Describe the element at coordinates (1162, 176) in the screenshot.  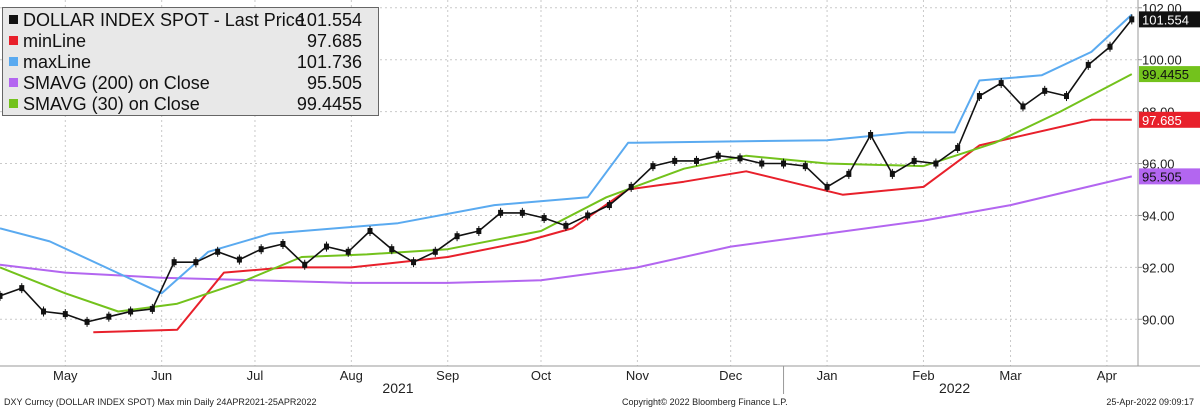
I see `last-value-tag-label: 95.505` at that location.